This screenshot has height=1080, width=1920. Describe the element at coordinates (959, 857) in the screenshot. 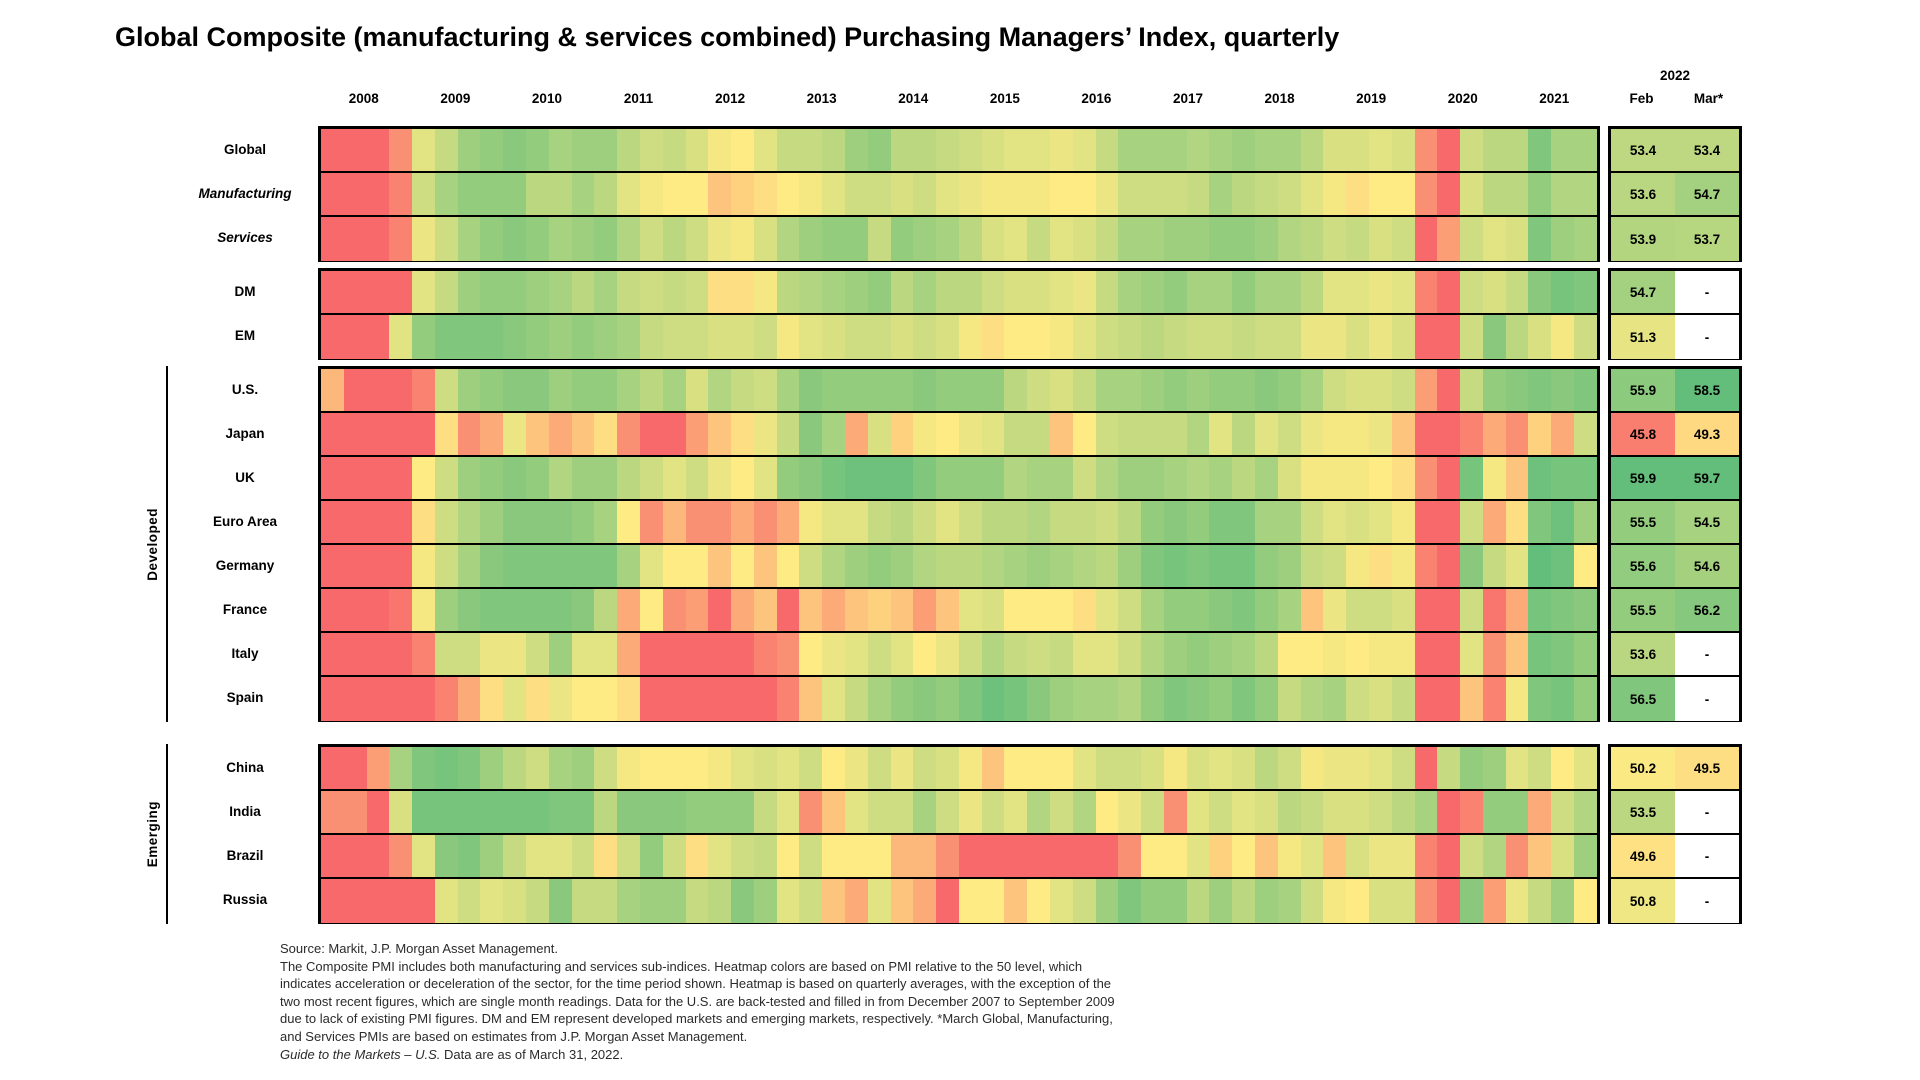

I see `heatmap-row-brazil` at that location.